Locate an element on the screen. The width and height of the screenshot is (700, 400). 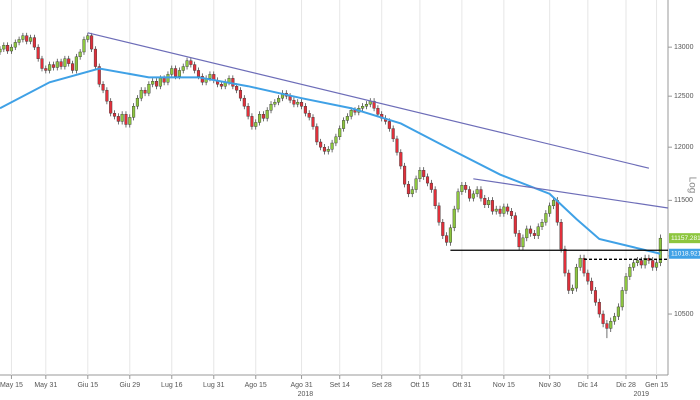
year-label: 2018 is located at coordinates (306, 394).